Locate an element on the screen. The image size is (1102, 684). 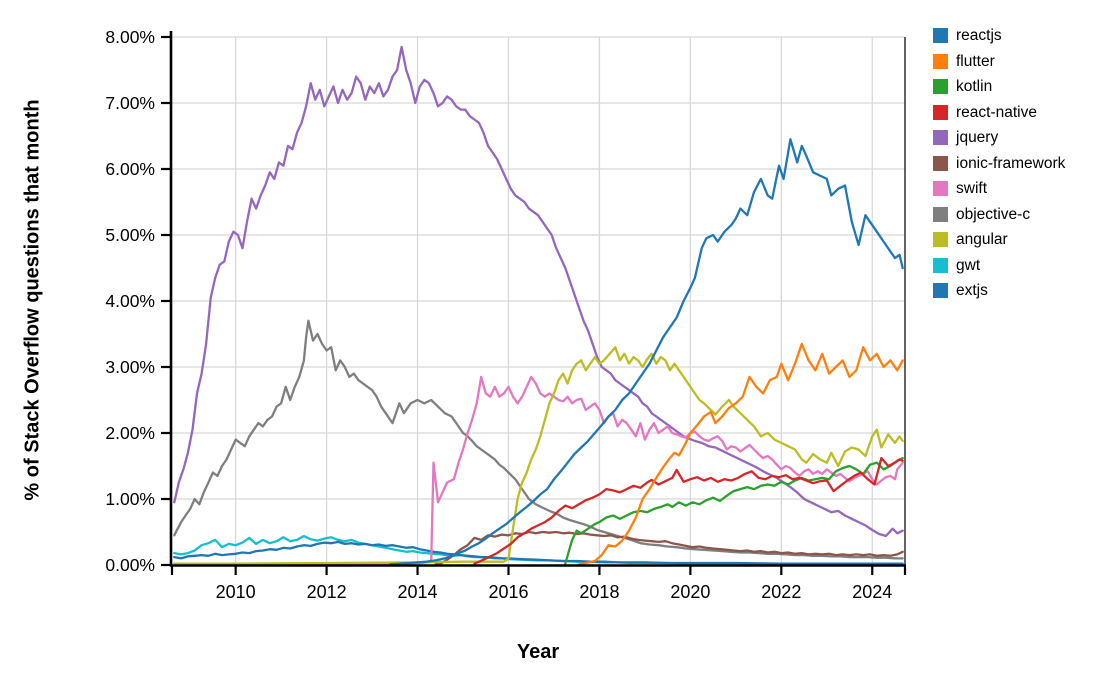
y-tick-label: 6.00% is located at coordinates (130, 169).